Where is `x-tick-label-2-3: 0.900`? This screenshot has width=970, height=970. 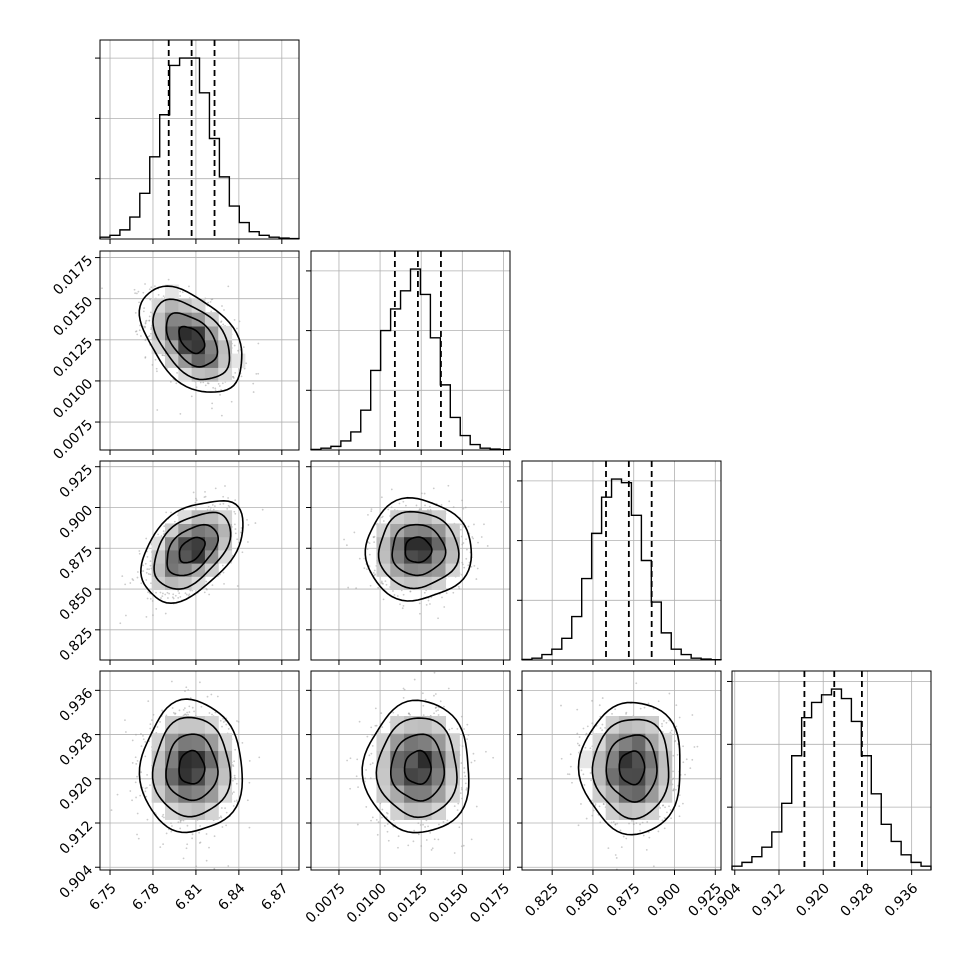
x-tick-label-2-3: 0.900 is located at coordinates (665, 900).